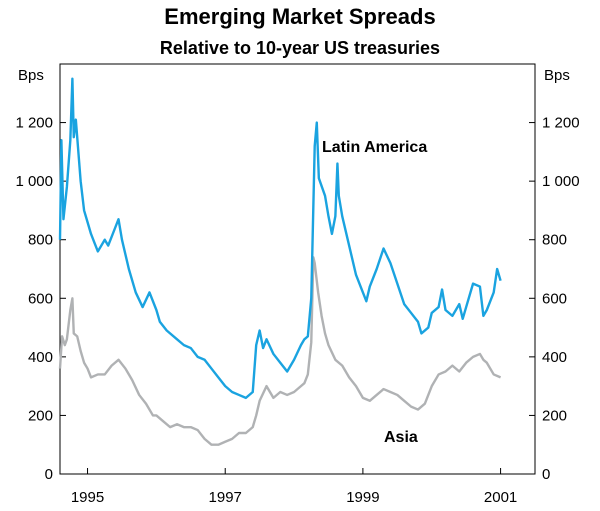 The height and width of the screenshot is (511, 600). I want to click on chart-title: Emerging Market Spreads, so click(299, 16).